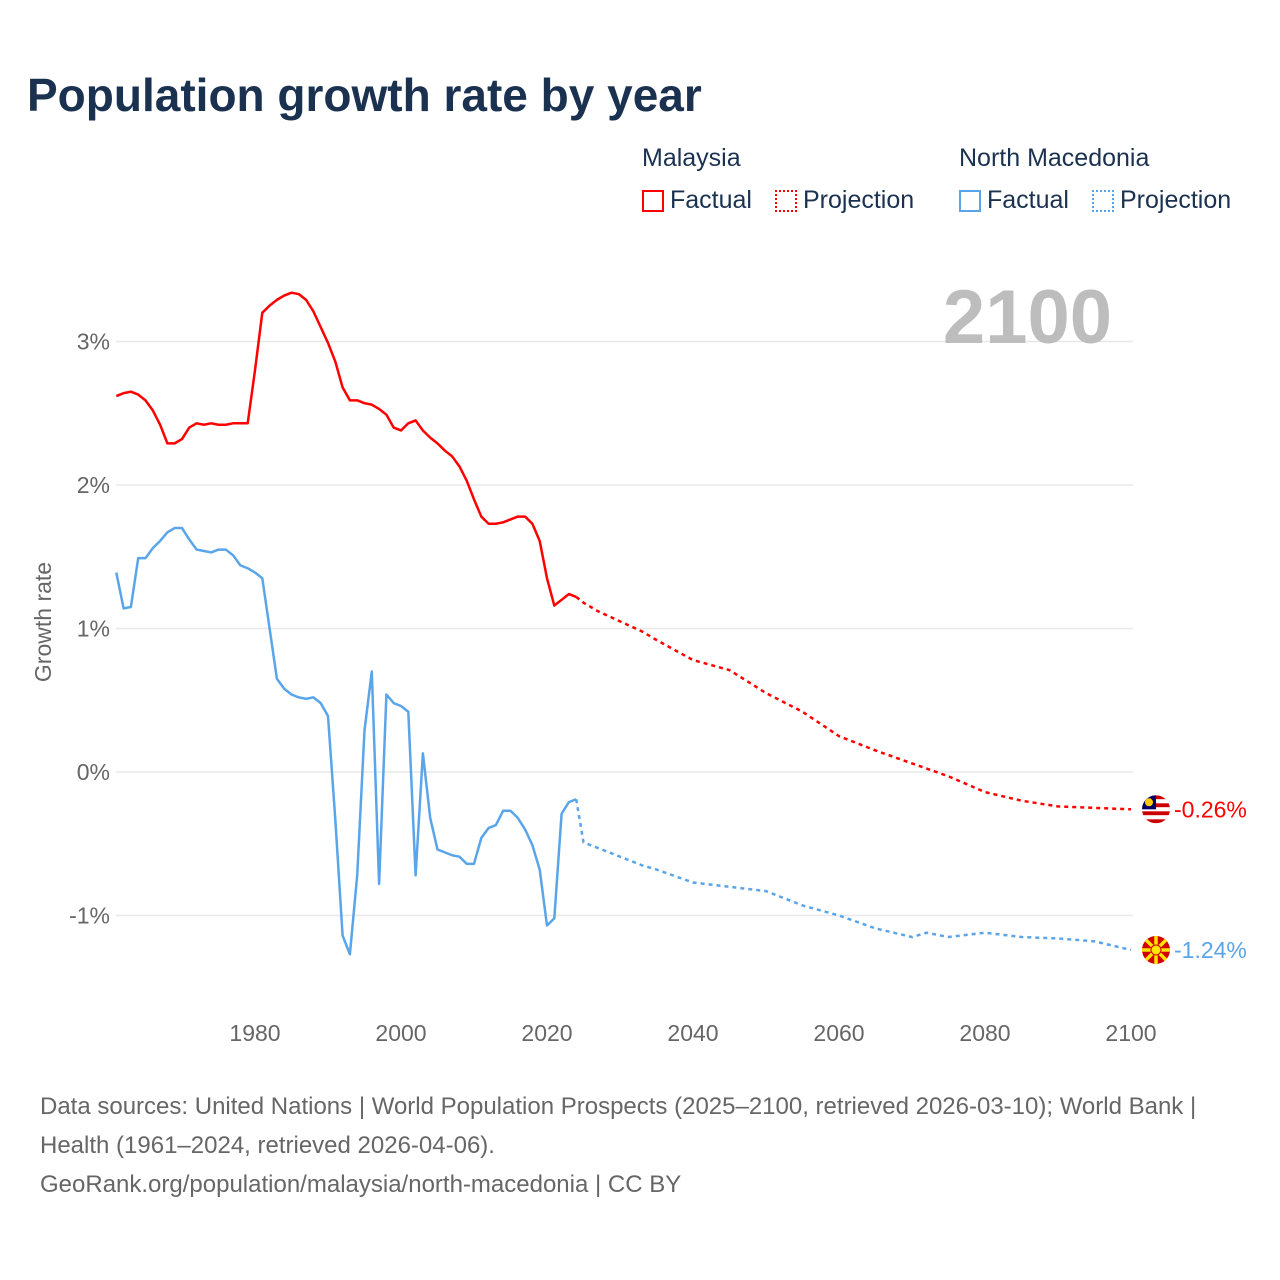 This screenshot has width=1280, height=1280. I want to click on malaysia-flag-icon, so click(1156, 809).